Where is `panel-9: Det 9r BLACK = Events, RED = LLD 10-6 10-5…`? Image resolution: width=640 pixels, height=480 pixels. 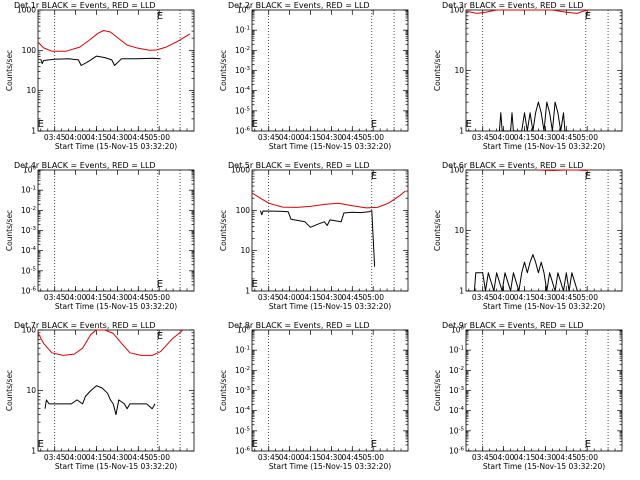 panel-9: Det 9r BLACK = Events, RED = LLD 10-6 10-5… is located at coordinates (528, 396).